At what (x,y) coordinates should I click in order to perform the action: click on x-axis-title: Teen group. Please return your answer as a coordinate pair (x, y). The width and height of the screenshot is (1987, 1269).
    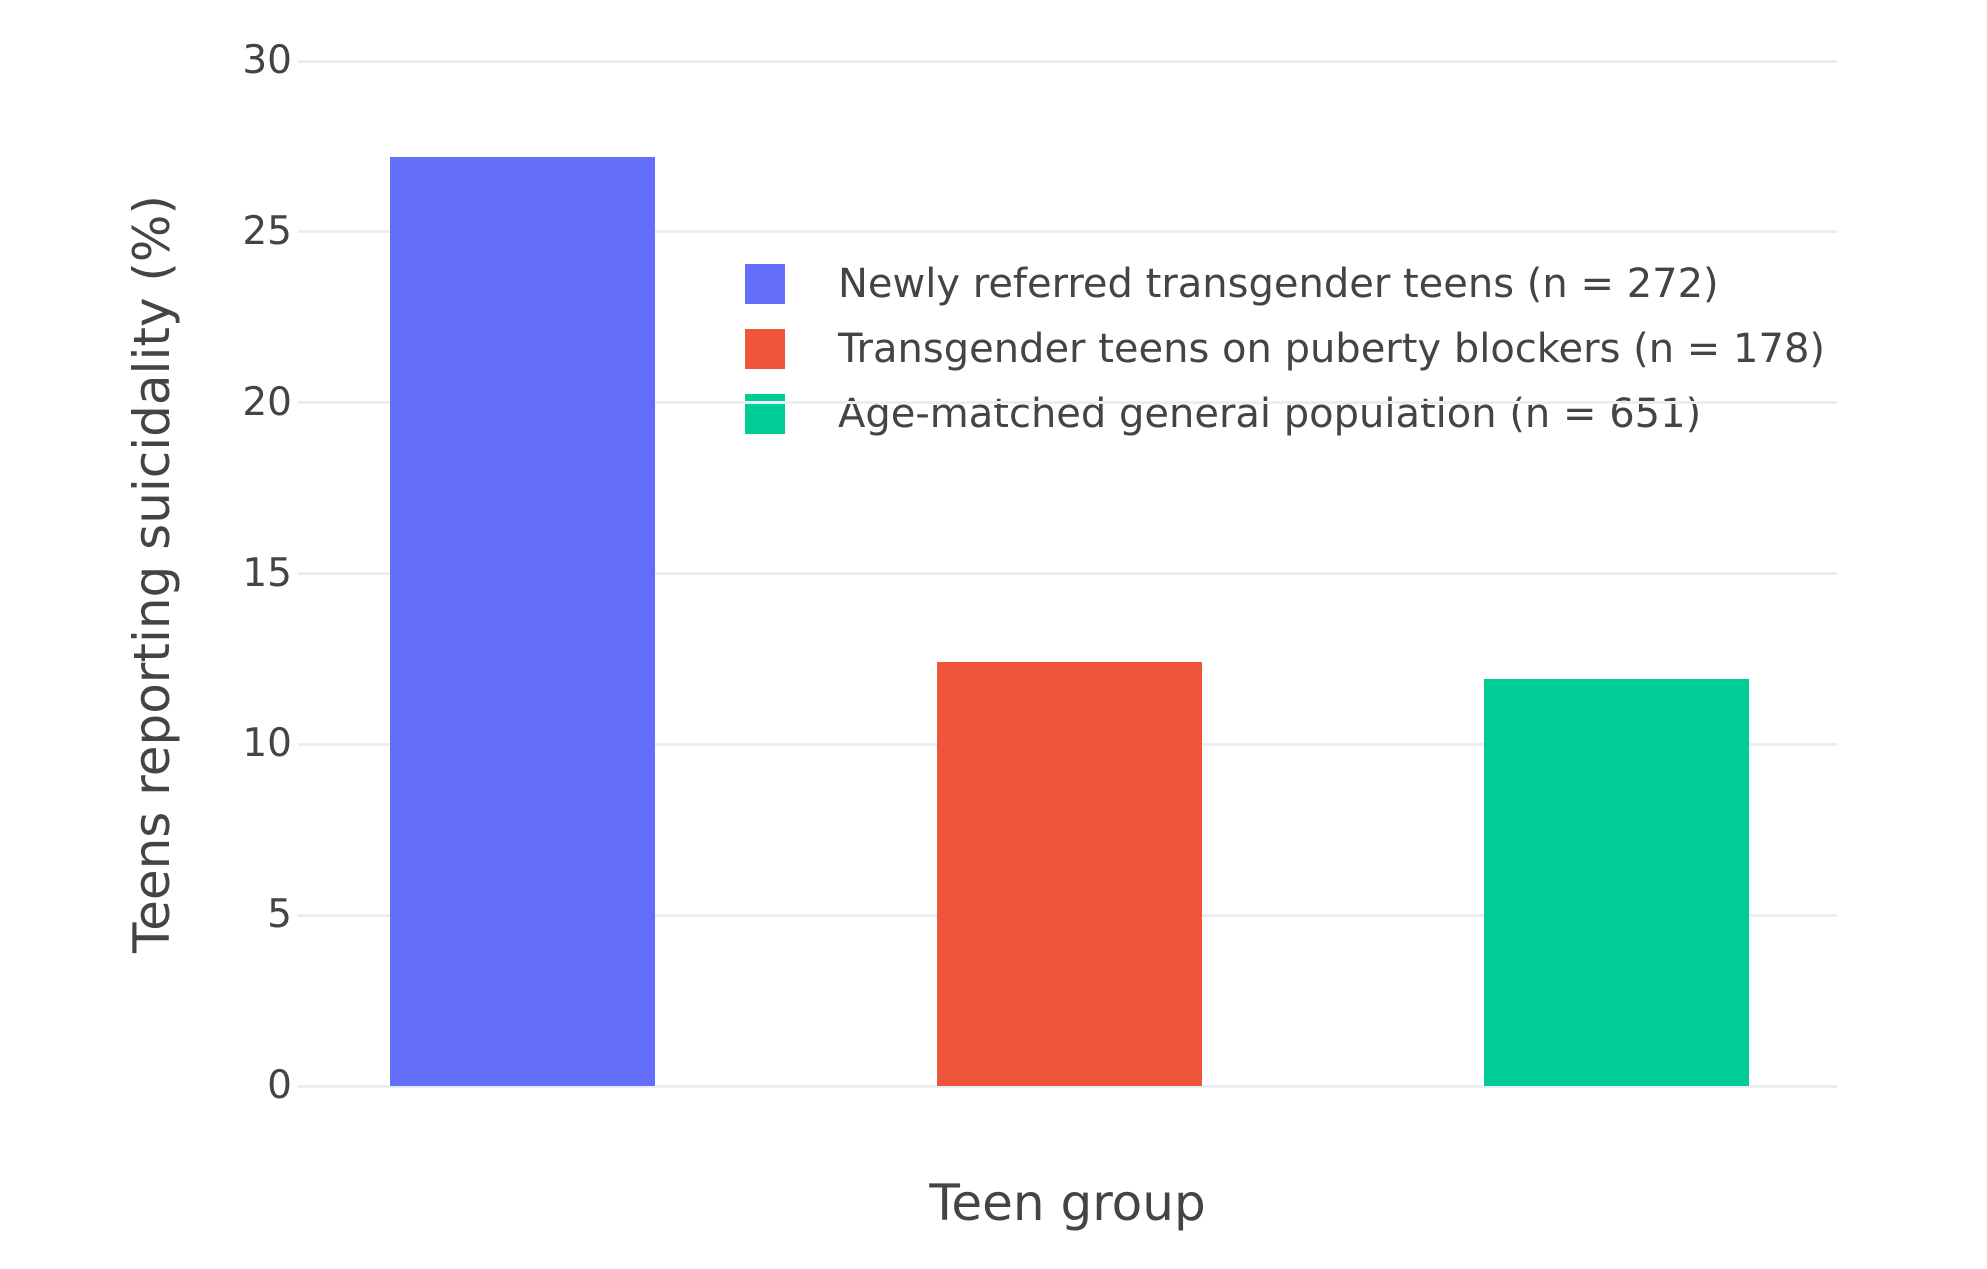
    Looking at the image, I should click on (1067, 1203).